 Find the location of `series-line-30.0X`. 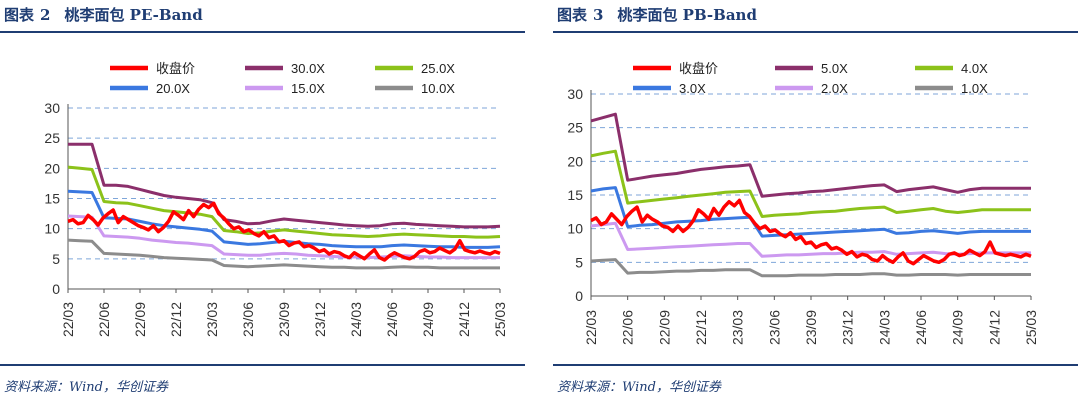

series-line-30.0X is located at coordinates (284, 185).